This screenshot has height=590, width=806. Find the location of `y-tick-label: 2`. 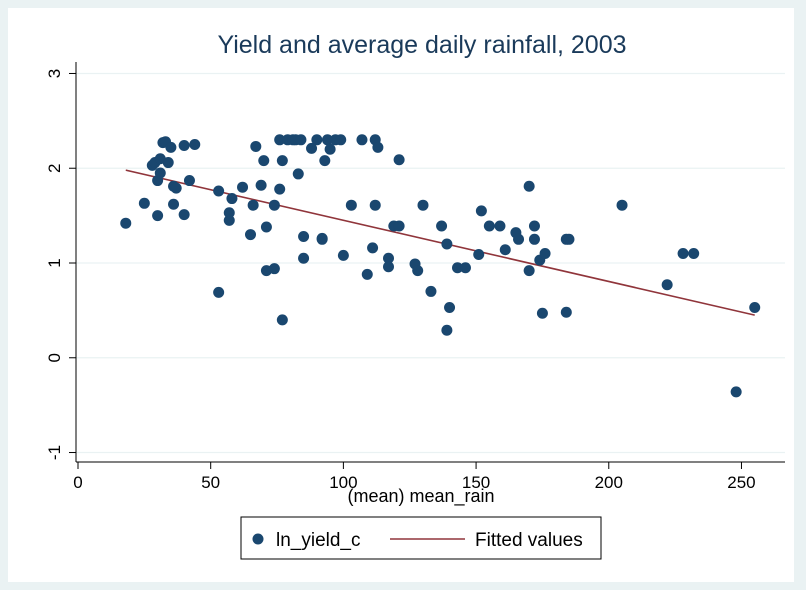

y-tick-label: 2 is located at coordinates (54, 168).